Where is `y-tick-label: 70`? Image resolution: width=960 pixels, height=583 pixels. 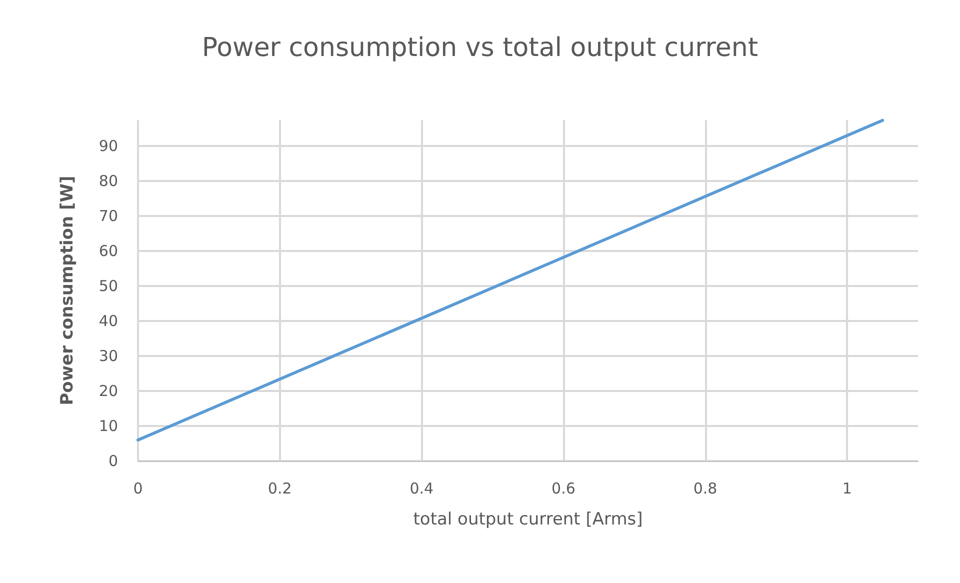
y-tick-label: 70 is located at coordinates (108, 216).